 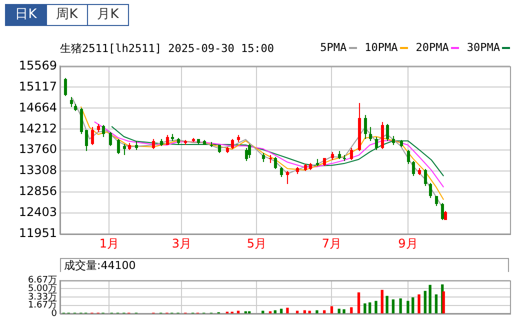 I want to click on legend-label: 30PMA, so click(x=483, y=47).